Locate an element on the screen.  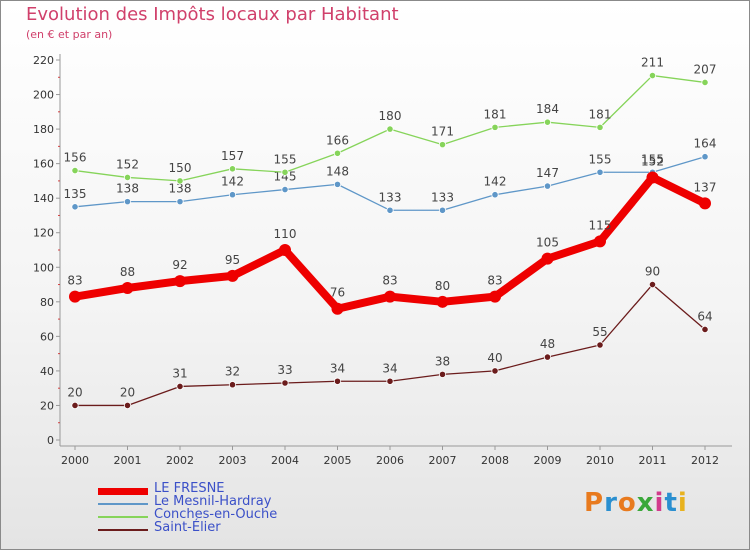
logo-letter: t is located at coordinates (671, 503).